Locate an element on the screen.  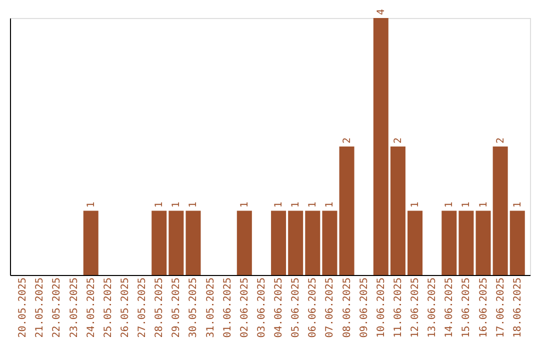
x-tick-label: 20.05.2025 is located at coordinates (23, 308).